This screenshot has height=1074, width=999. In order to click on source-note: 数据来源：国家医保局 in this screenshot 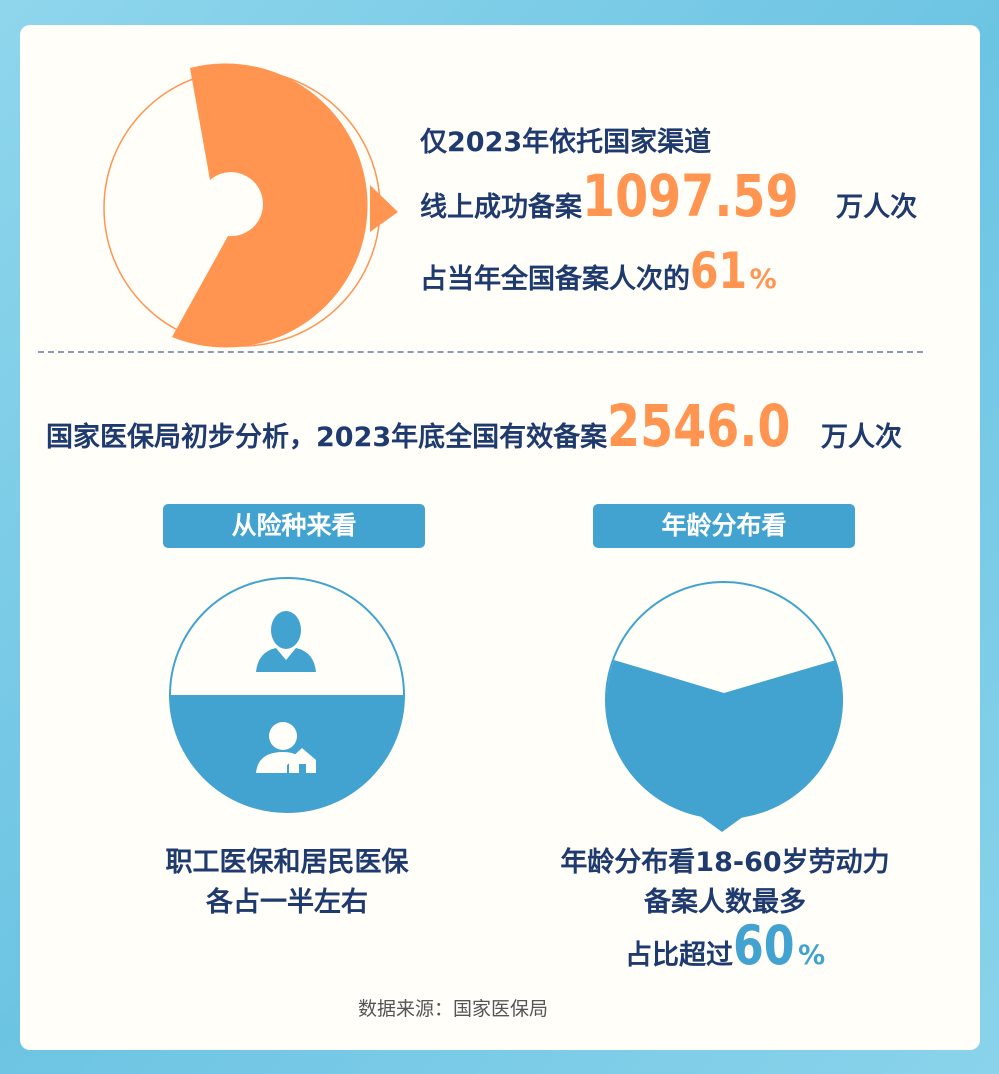, I will do `click(453, 1009)`.